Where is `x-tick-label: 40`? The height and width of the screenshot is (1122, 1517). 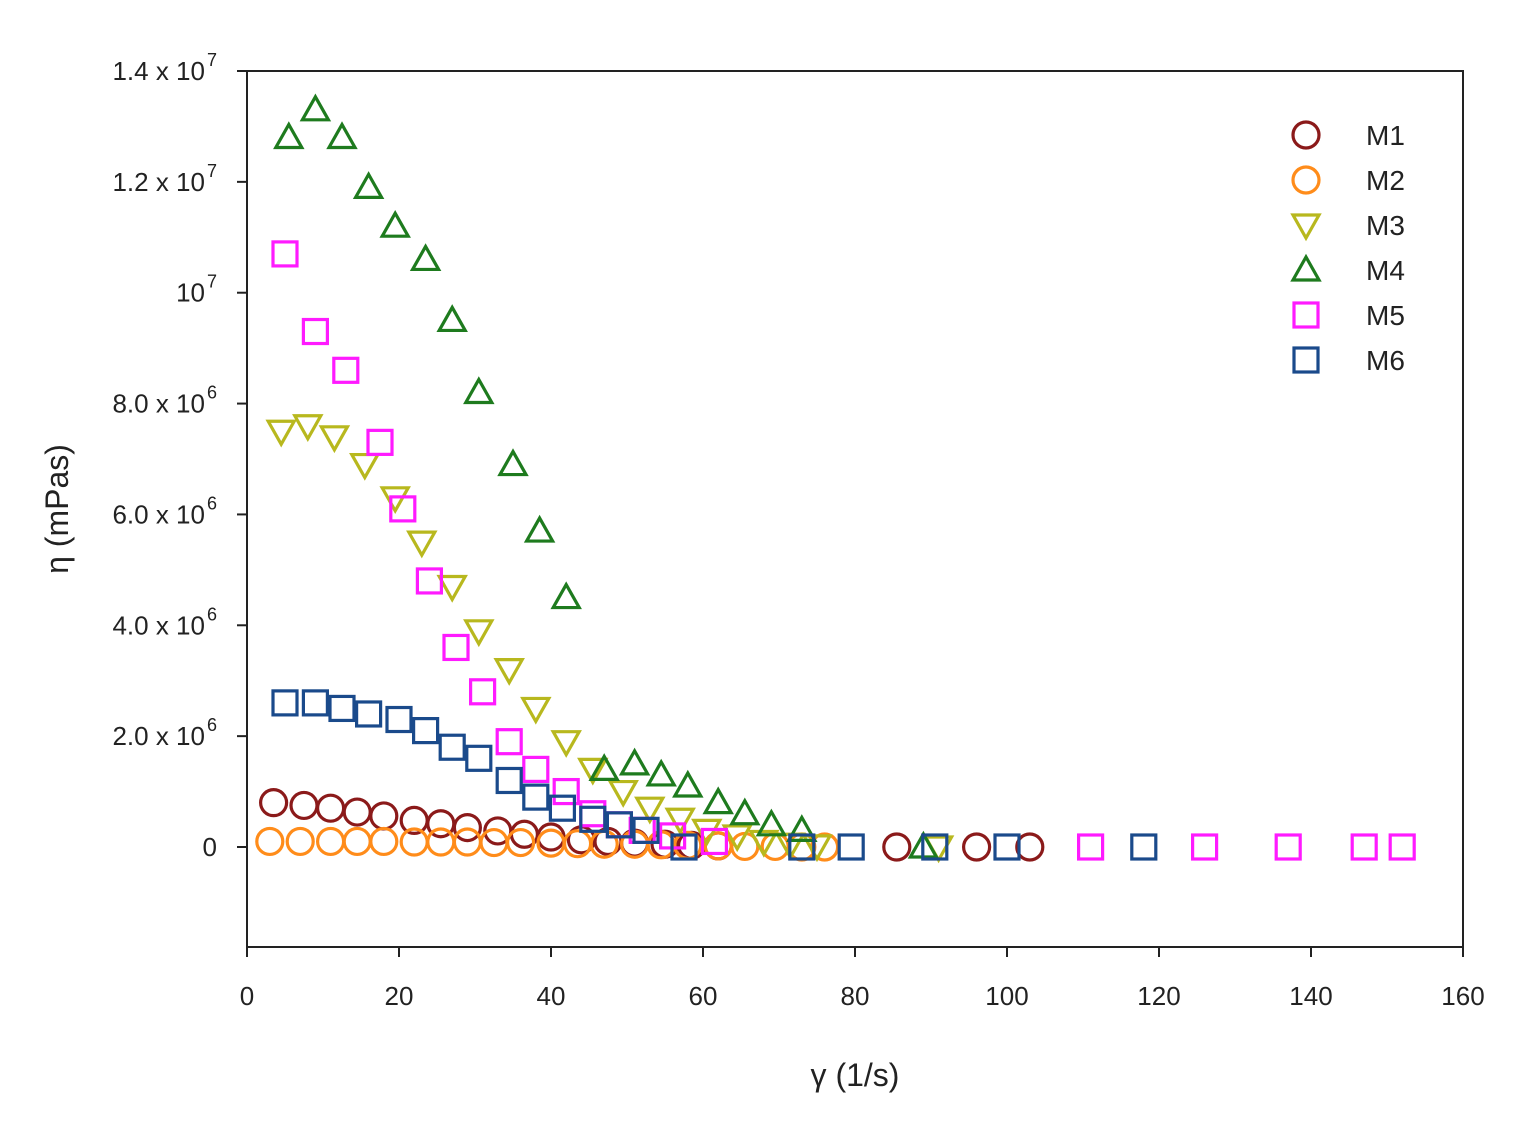
x-tick-label: 40 is located at coordinates (551, 996).